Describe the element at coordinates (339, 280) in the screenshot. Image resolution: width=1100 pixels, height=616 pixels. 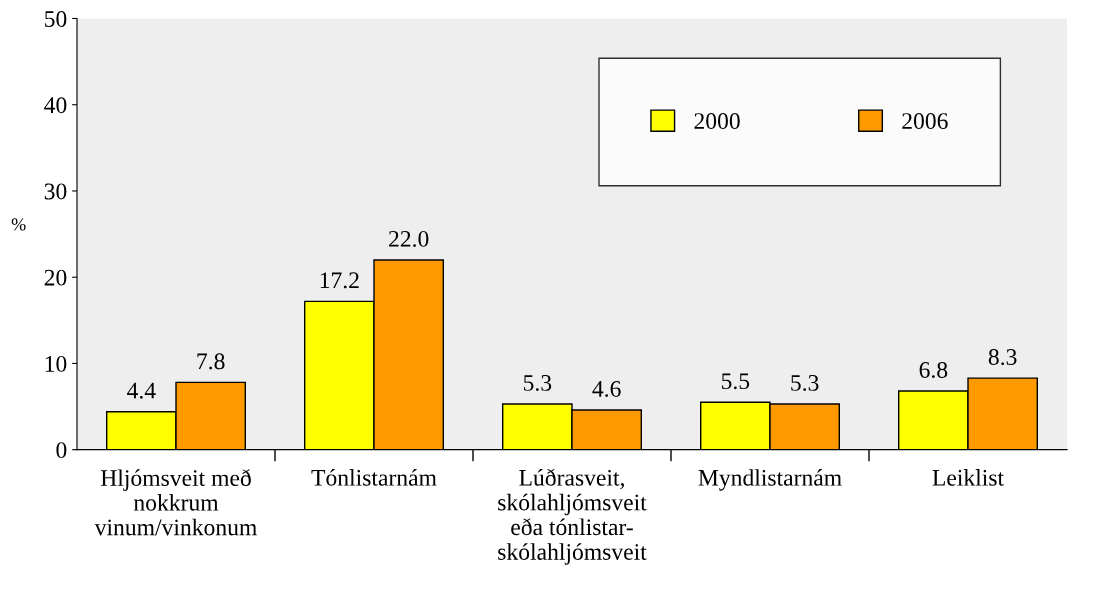
I see `data-label: 17.2` at that location.